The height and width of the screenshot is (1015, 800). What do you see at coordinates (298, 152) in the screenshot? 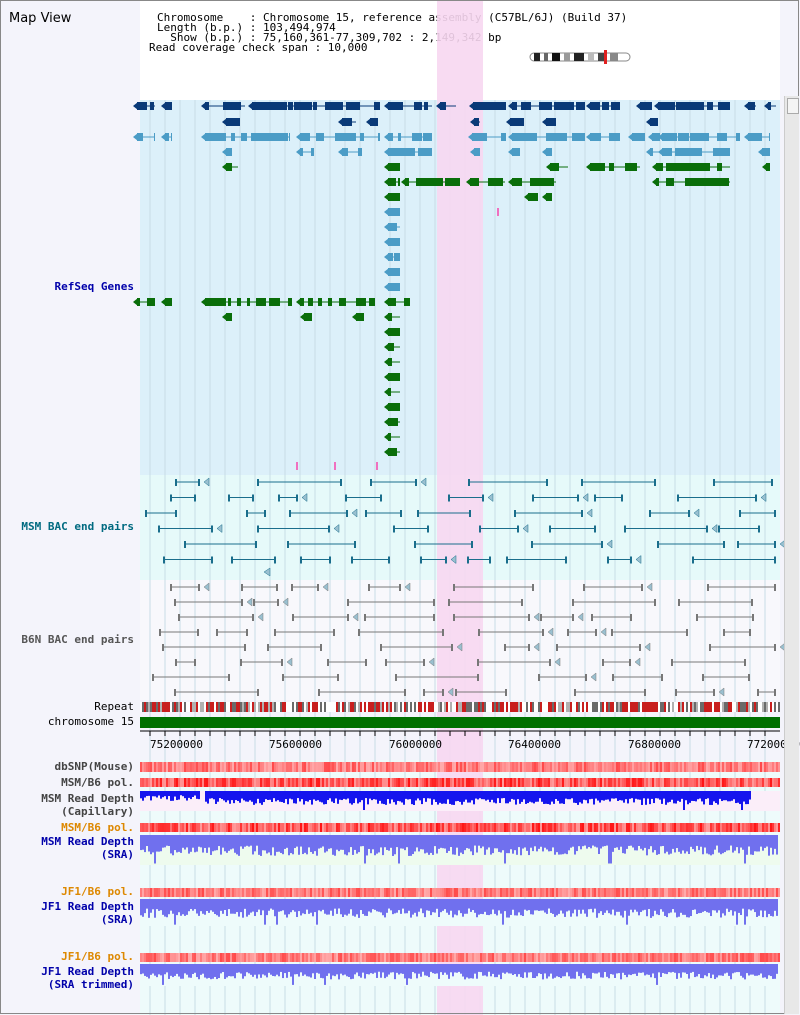
I see `refseq-gene-light-strand-arrow` at bounding box center [298, 152].